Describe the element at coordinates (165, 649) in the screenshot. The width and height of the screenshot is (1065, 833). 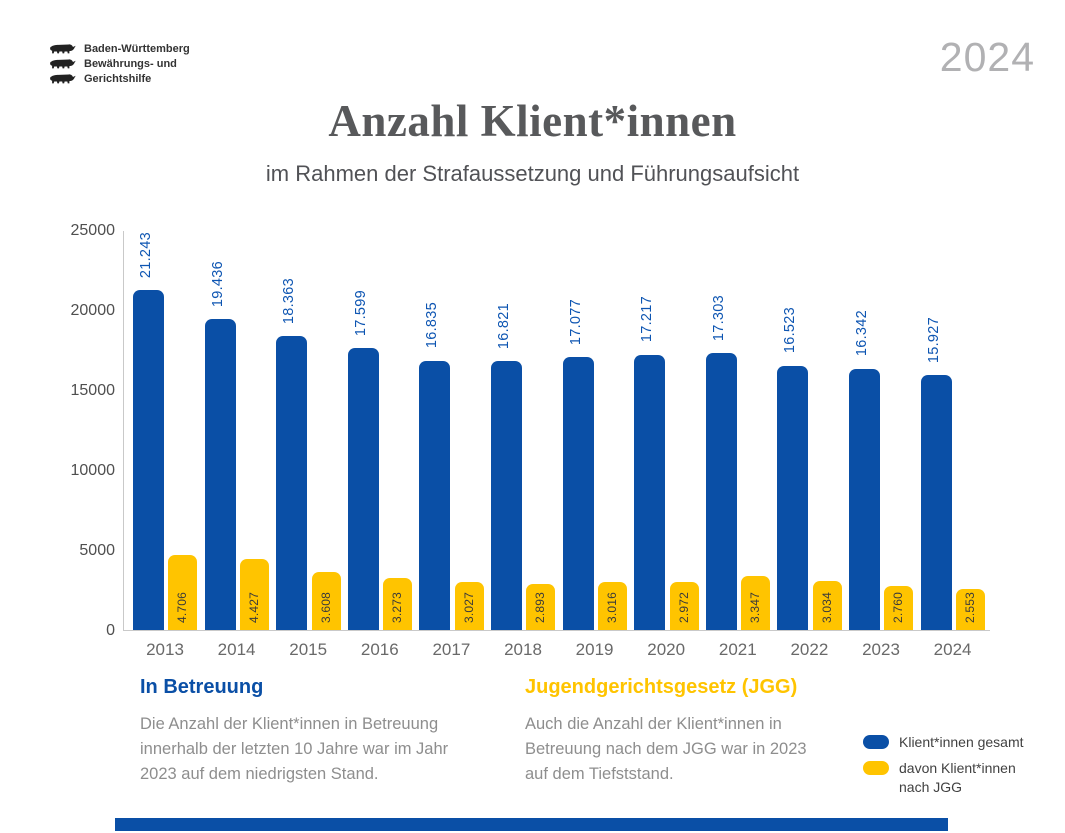
I see `x-tick-label: 2013` at that location.